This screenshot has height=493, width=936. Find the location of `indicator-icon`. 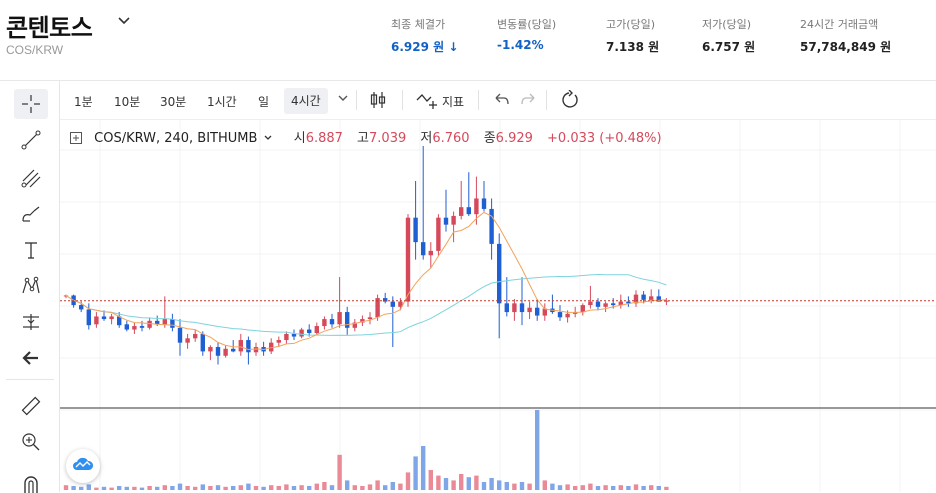

indicator-icon is located at coordinates (427, 102).